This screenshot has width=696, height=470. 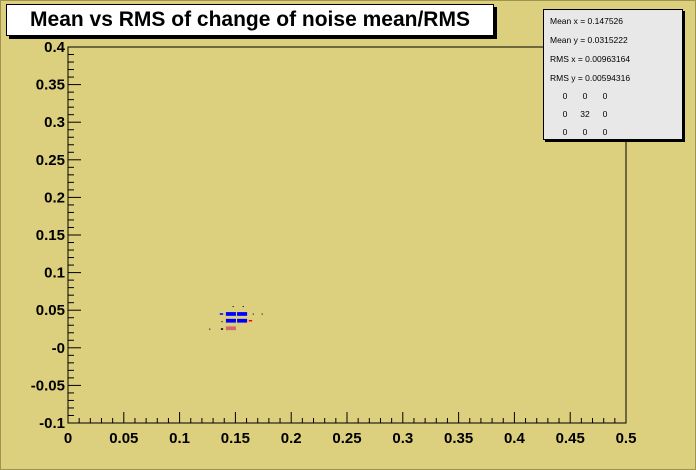 What do you see at coordinates (48, 385) in the screenshot?
I see `y-tick-label: -0.05` at bounding box center [48, 385].